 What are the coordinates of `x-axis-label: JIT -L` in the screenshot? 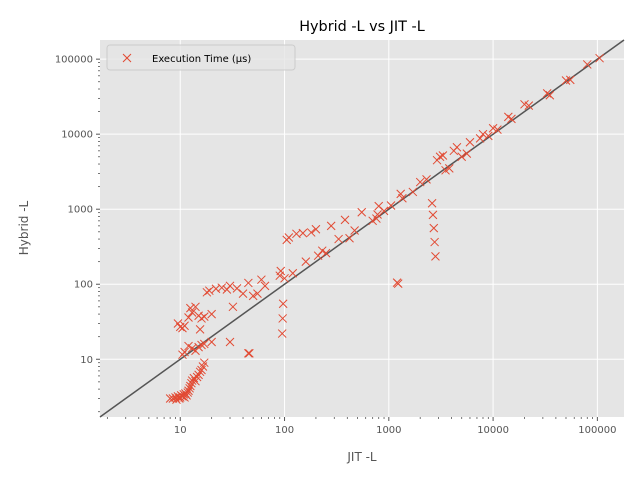 It's located at (361, 457).